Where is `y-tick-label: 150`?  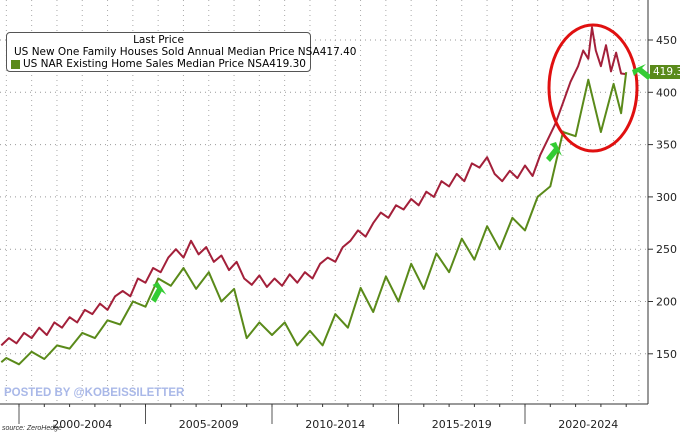 y-tick-label: 150 is located at coordinates (666, 354).